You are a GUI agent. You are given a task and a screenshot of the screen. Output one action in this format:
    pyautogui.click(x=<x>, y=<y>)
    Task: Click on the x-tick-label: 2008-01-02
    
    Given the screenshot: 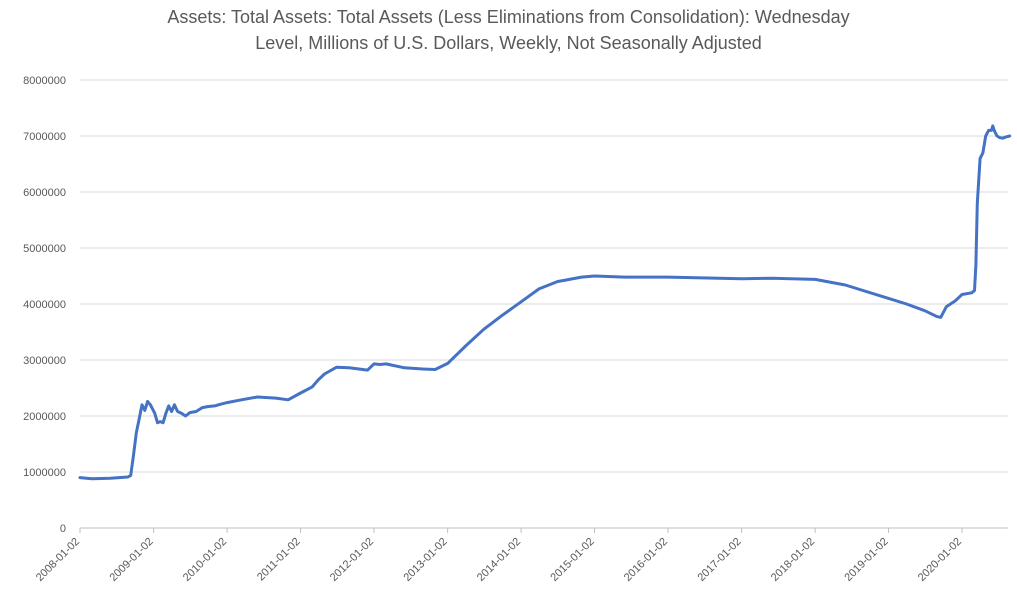 What is the action you would take?
    pyautogui.click(x=58, y=560)
    